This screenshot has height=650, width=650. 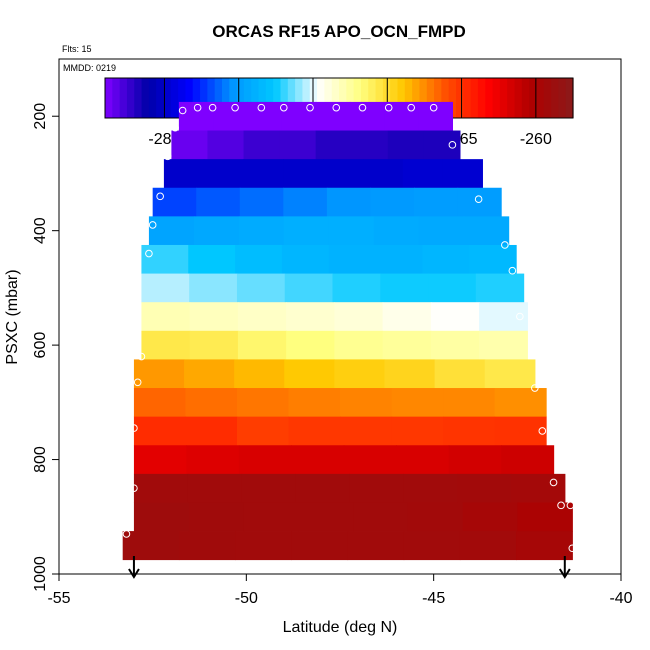 I want to click on x-tick-label: -40, so click(x=620, y=598).